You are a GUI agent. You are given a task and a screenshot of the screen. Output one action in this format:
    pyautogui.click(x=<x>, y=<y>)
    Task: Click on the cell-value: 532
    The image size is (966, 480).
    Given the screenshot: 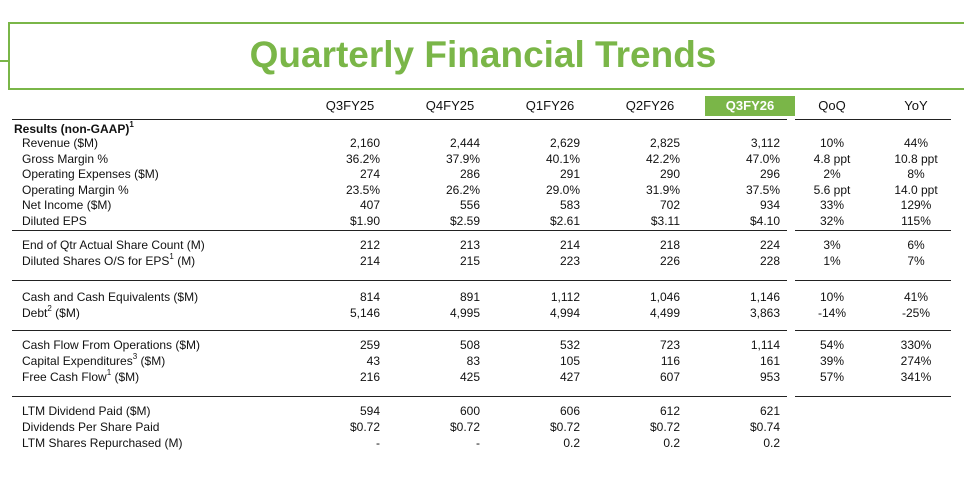 What is the action you would take?
    pyautogui.click(x=569, y=345)
    